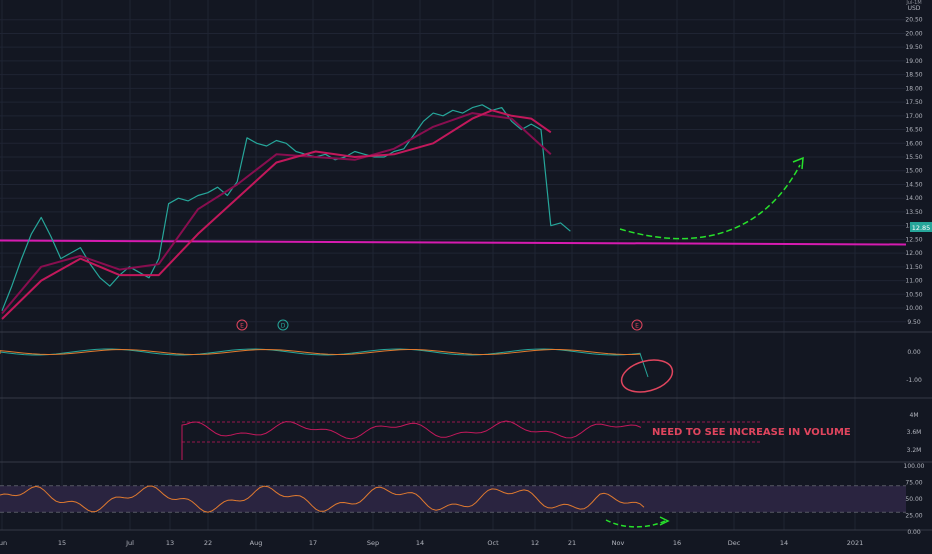 This screenshot has width=932, height=554. Describe the element at coordinates (798, 163) in the screenshot. I see `green-arrow-head` at that location.